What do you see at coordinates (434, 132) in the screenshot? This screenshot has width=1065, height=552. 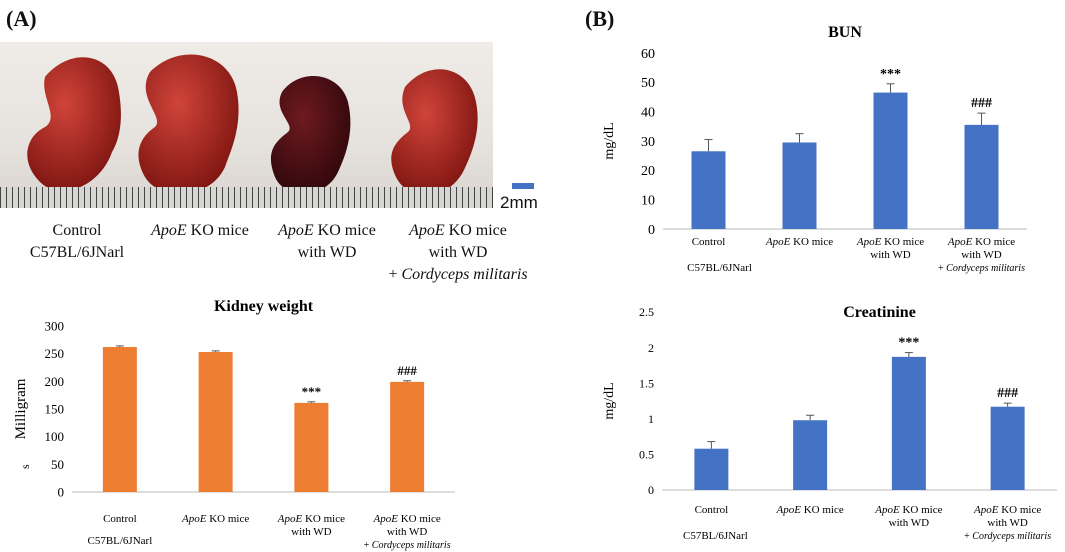 I see `kidney-apoe-wd-cm` at bounding box center [434, 132].